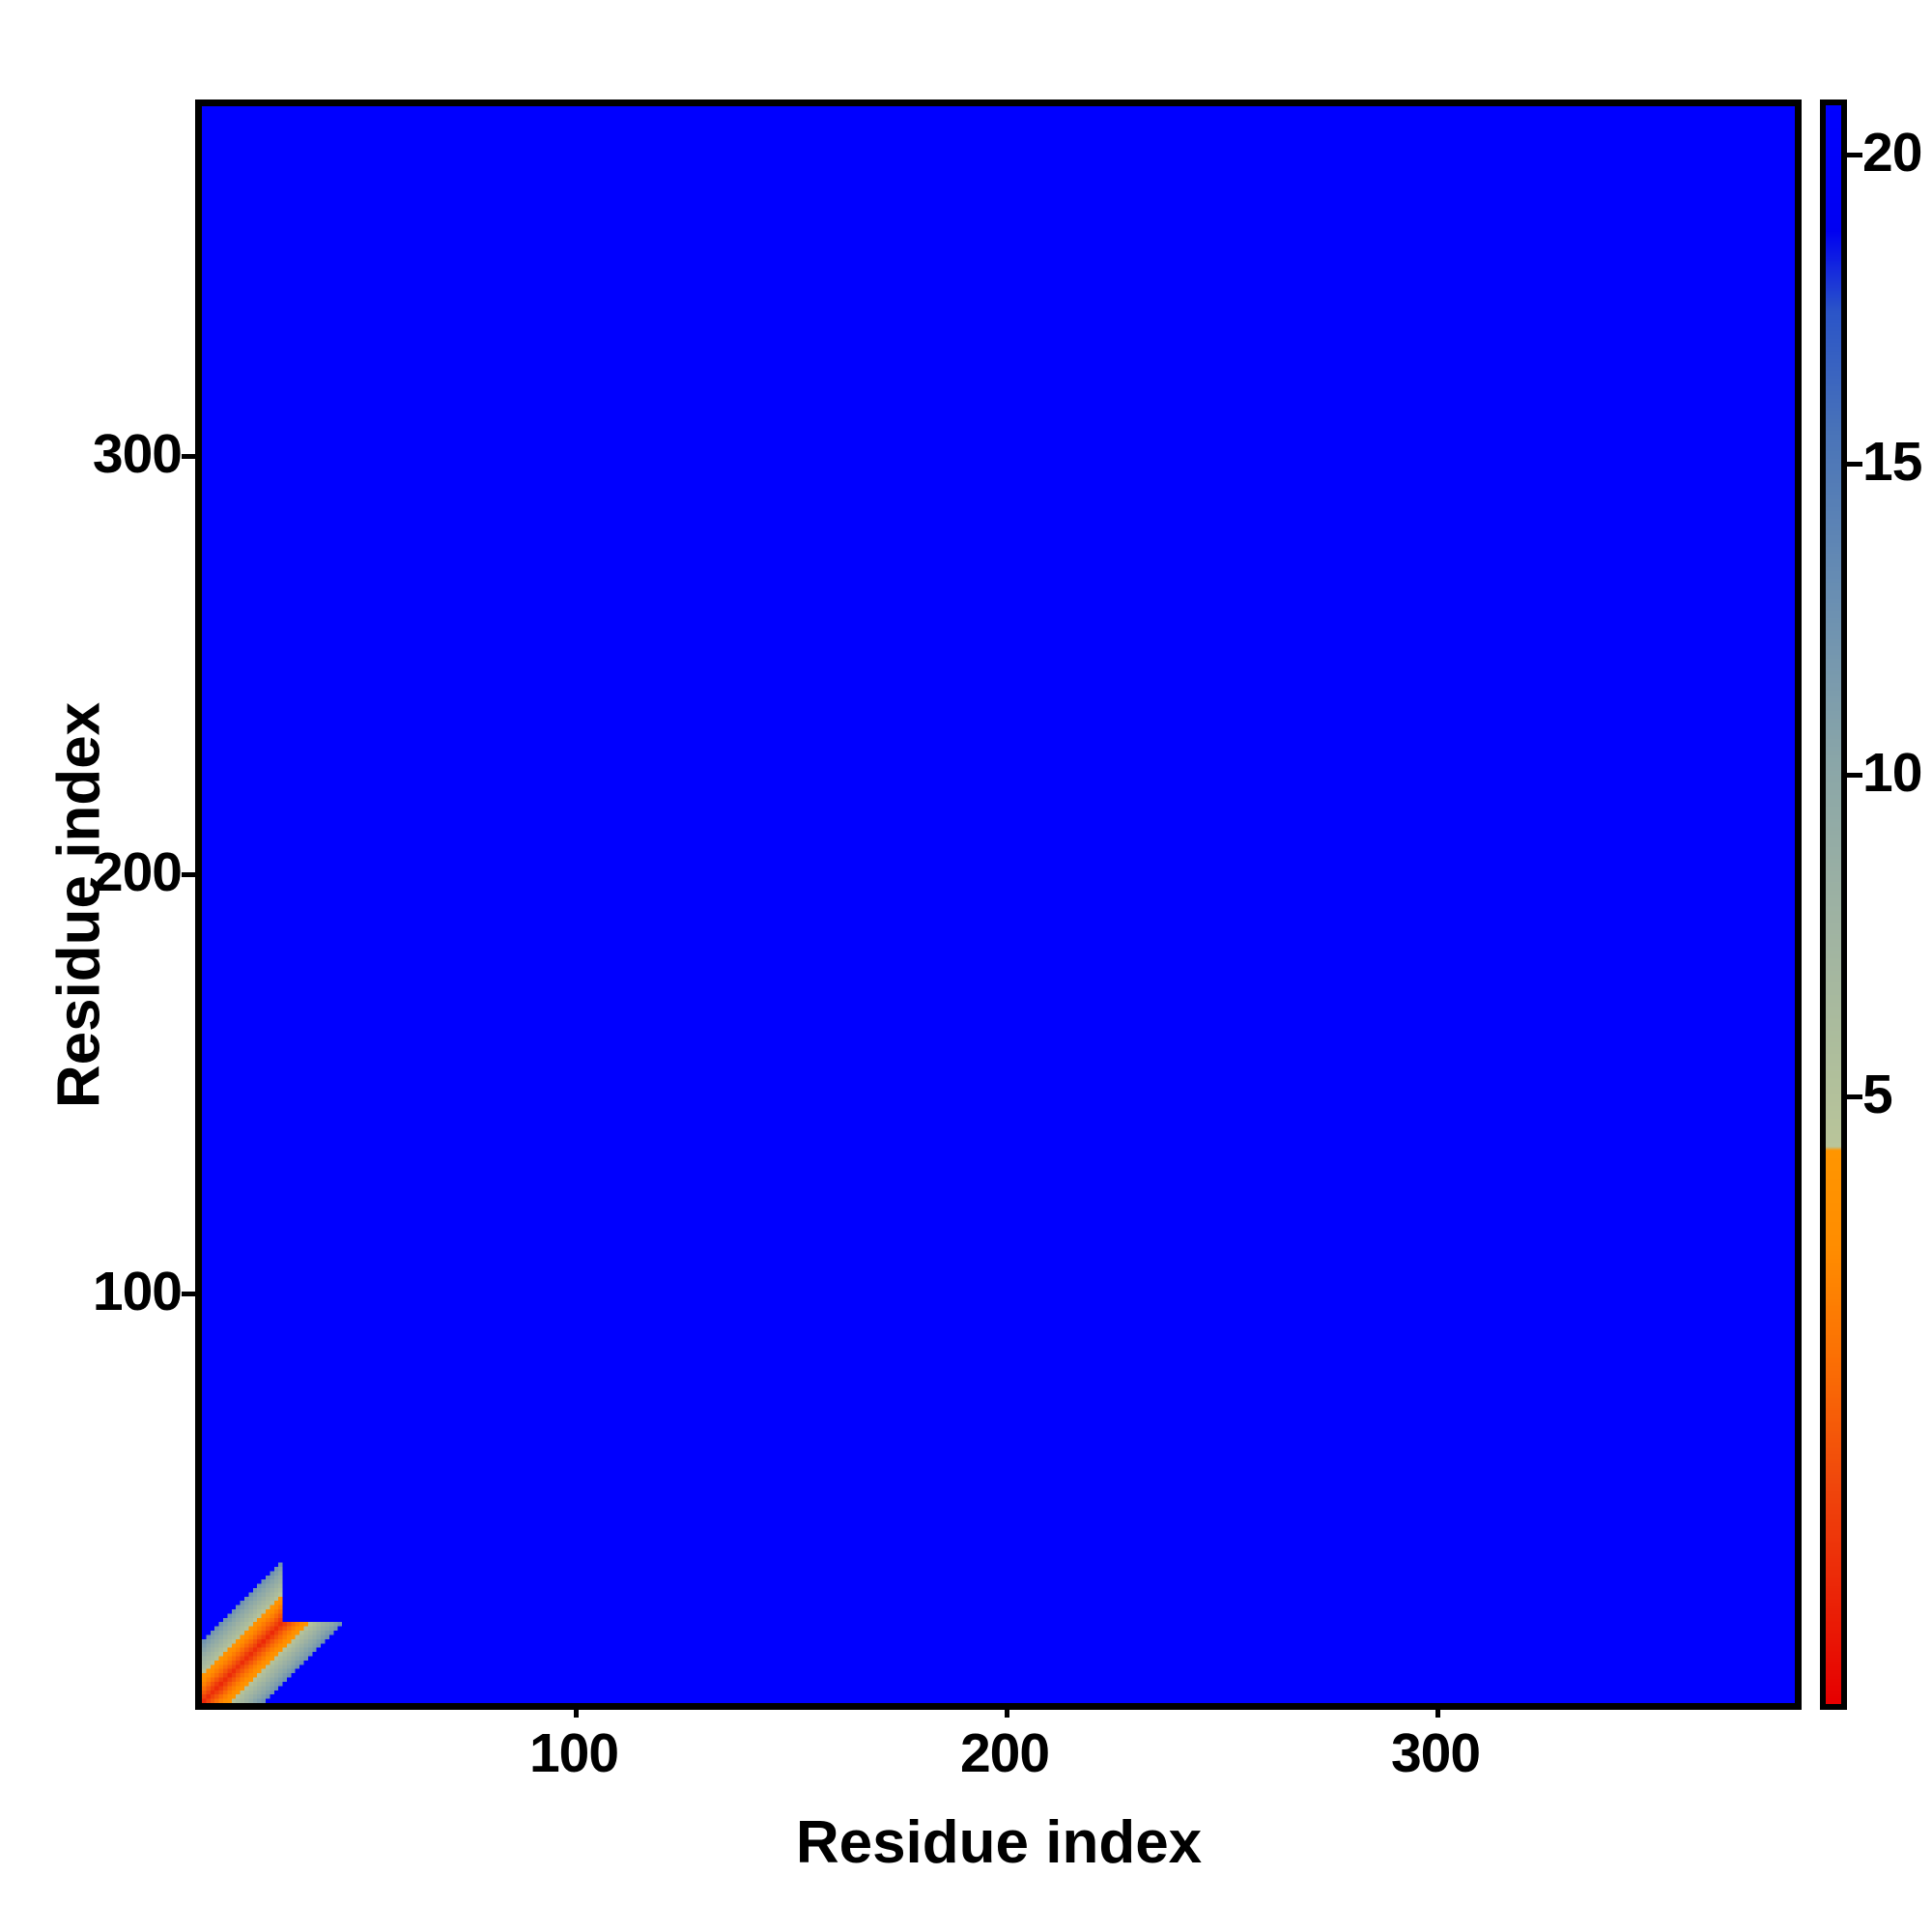 The width and height of the screenshot is (1932, 1932). I want to click on colorbar-label-5: 5, so click(1877, 1094).